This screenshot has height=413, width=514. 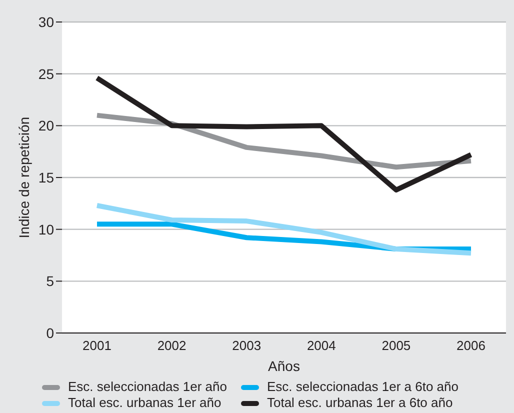 What do you see at coordinates (46, 177) in the screenshot?
I see `y-tick-label: 15` at bounding box center [46, 177].